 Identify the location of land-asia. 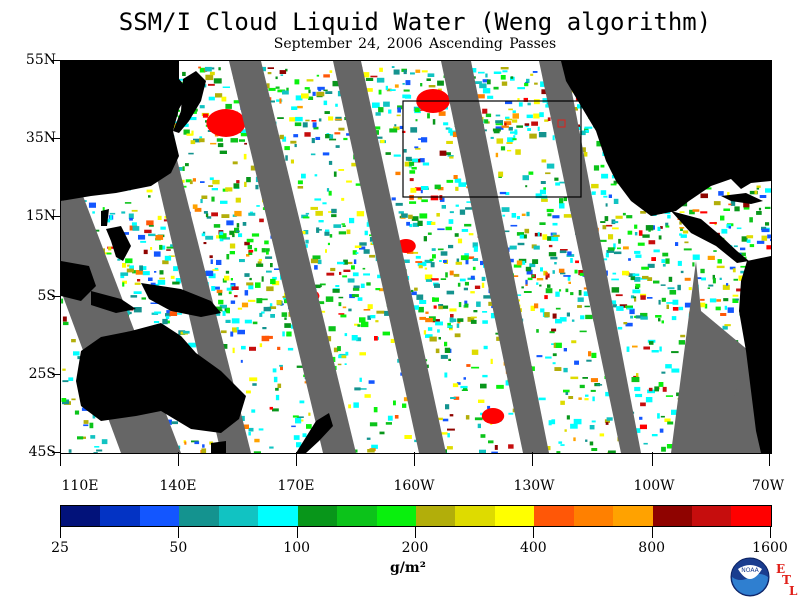
(125, 131).